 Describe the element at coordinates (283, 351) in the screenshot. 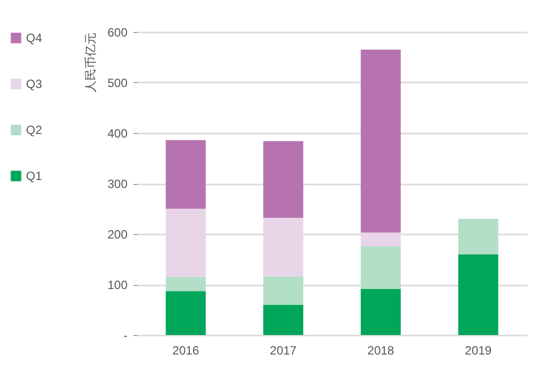

I see `x-tick-label: 2017` at that location.